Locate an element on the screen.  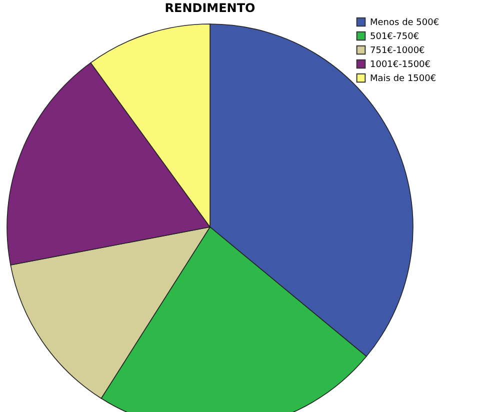
legend-label: 501€-750€ is located at coordinates (395, 37).